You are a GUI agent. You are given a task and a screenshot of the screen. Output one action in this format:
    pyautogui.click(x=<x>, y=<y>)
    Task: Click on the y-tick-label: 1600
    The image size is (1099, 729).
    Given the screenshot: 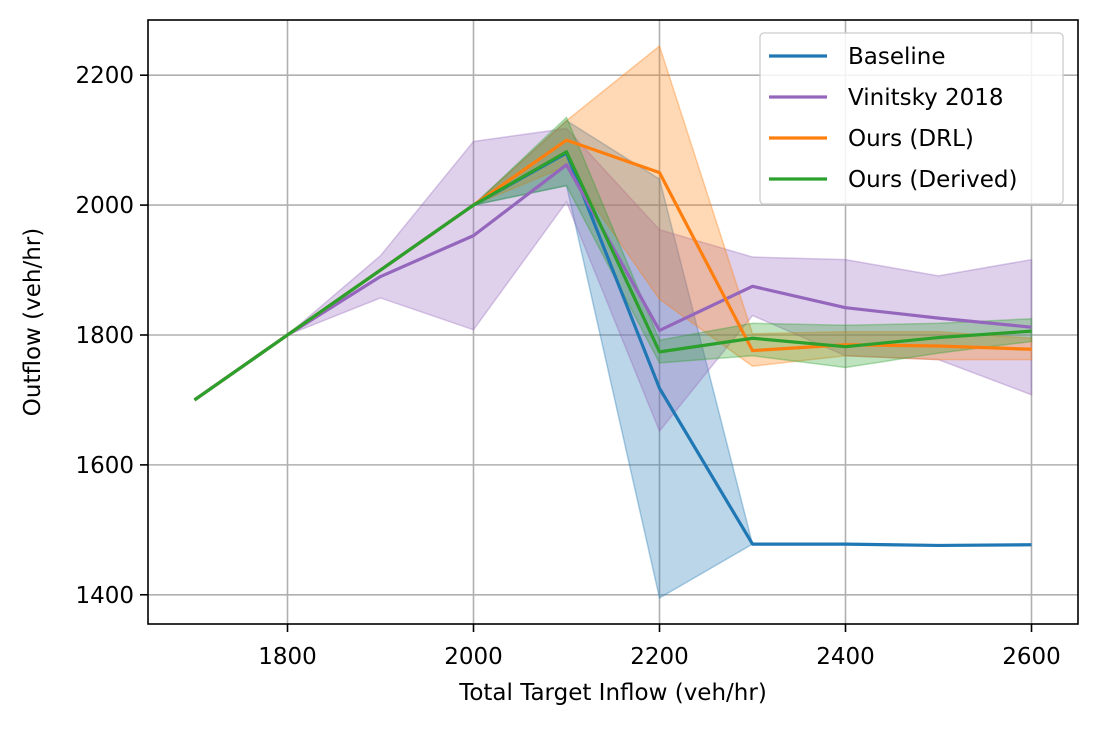 What is the action you would take?
    pyautogui.click(x=104, y=466)
    